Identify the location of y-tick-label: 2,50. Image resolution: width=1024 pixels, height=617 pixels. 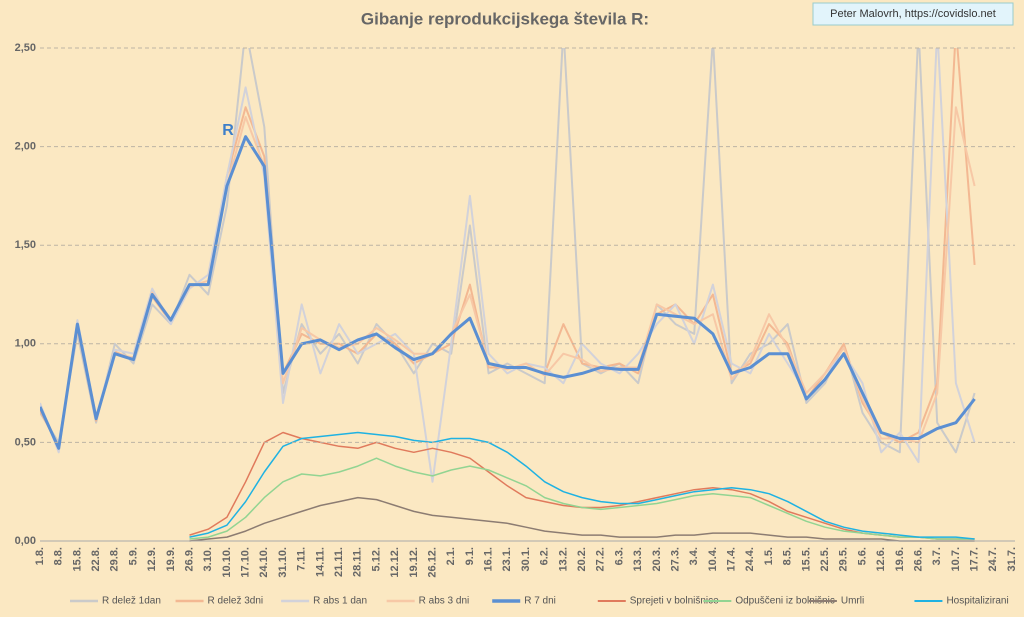
(25, 48).